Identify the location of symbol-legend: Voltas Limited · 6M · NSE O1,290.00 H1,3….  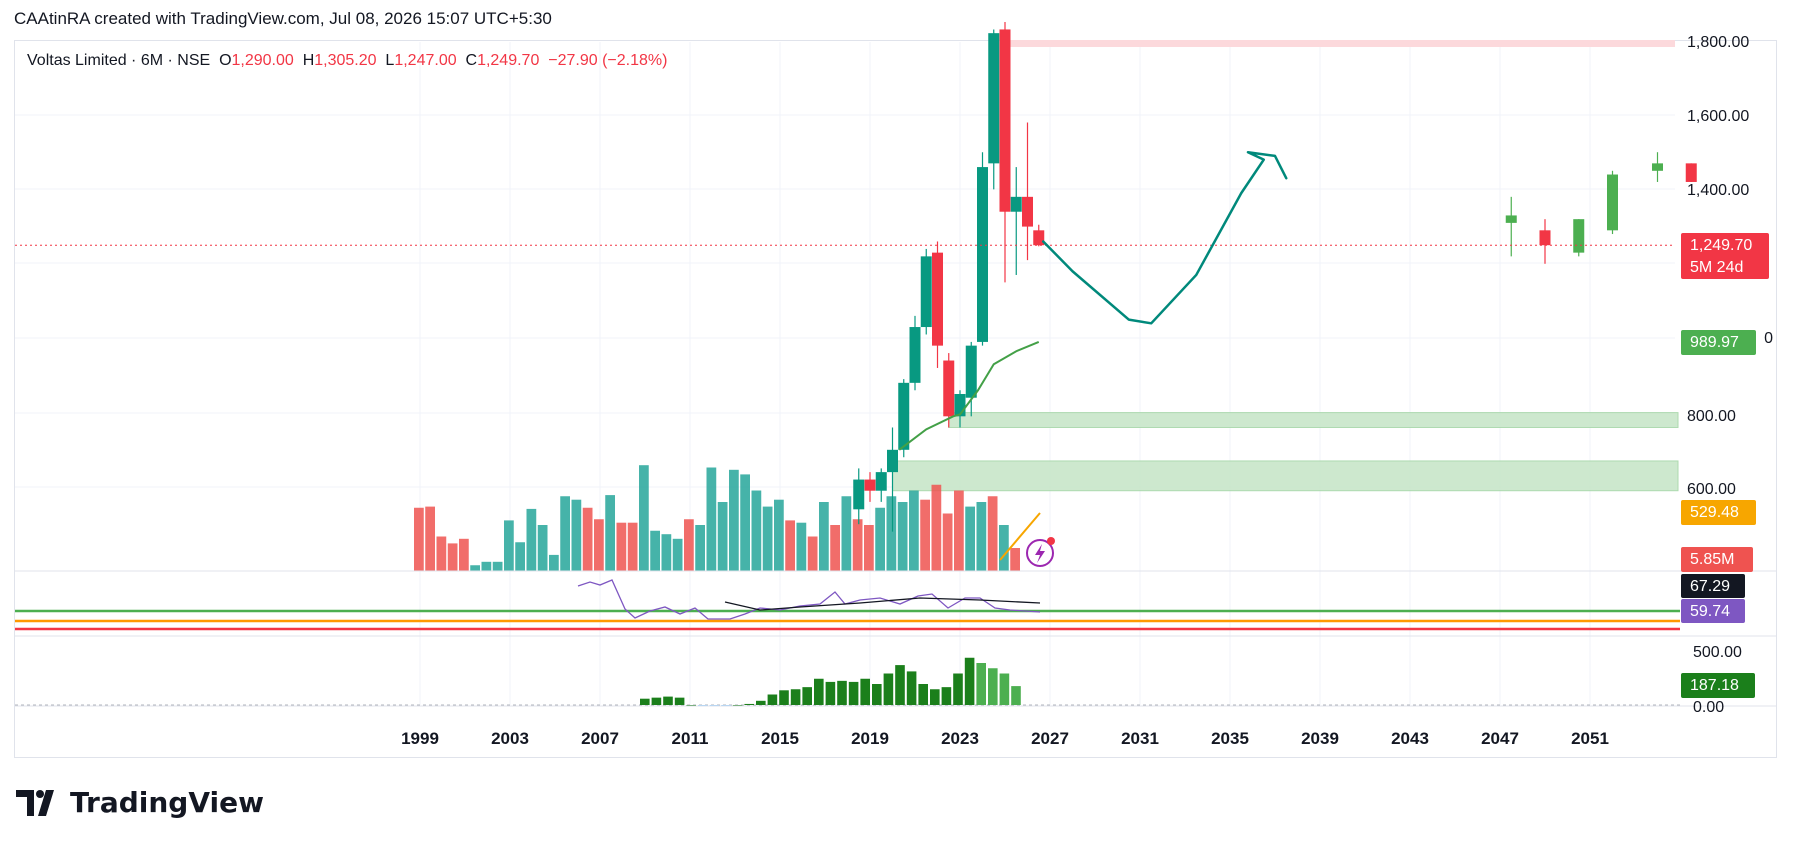
(347, 61).